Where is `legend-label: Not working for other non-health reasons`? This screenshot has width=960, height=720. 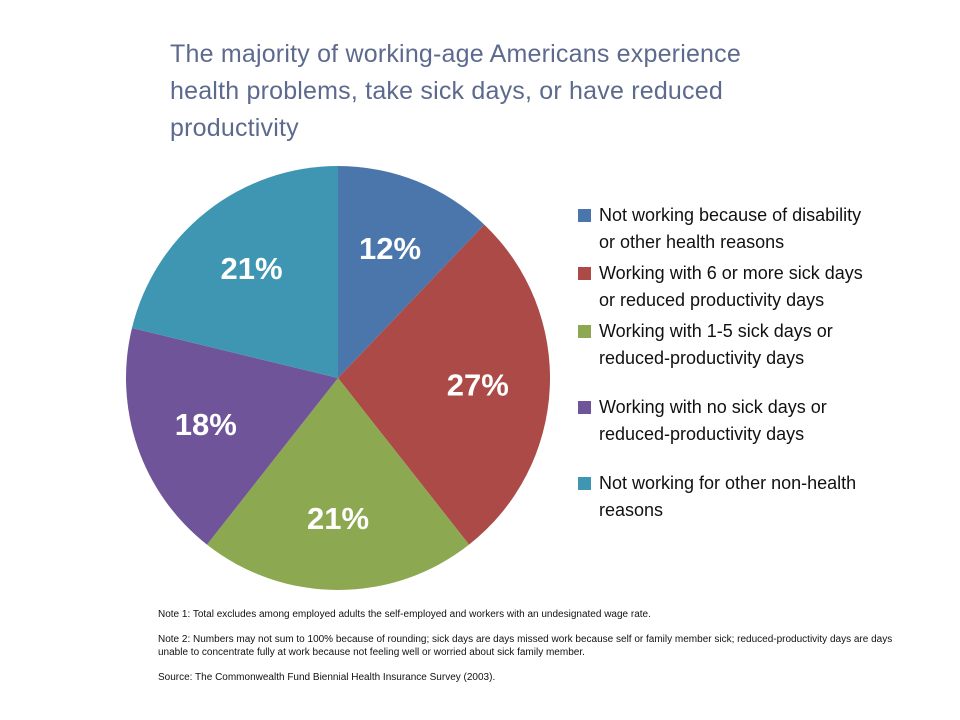 legend-label: Not working for other non-health reasons is located at coordinates (728, 496).